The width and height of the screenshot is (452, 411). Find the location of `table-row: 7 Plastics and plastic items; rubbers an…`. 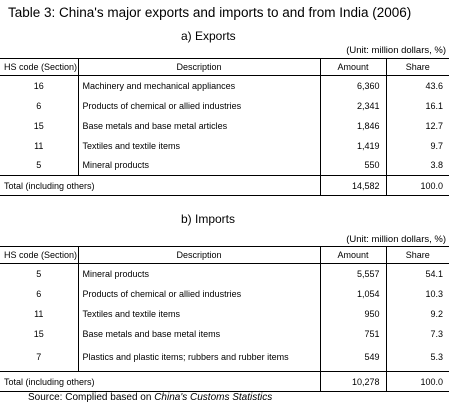

table-row: 7 Plastics and plastic items; rubbers an… is located at coordinates (224, 357).